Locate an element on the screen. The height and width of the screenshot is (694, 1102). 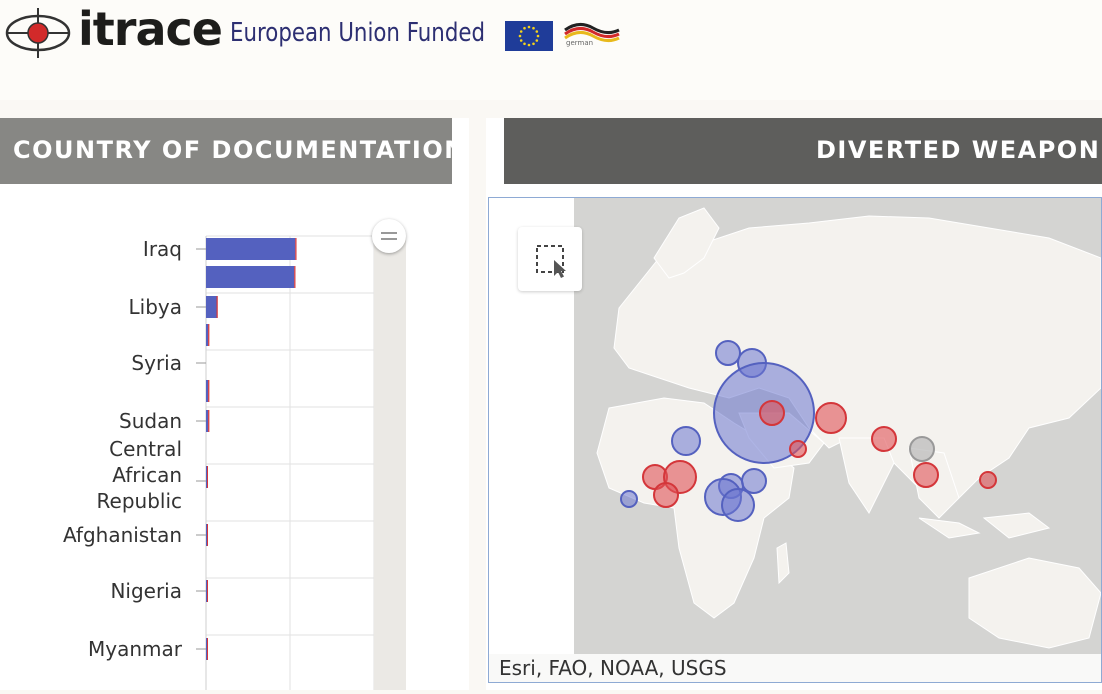
funded-text: European Union Funded is located at coordinates (358, 33).